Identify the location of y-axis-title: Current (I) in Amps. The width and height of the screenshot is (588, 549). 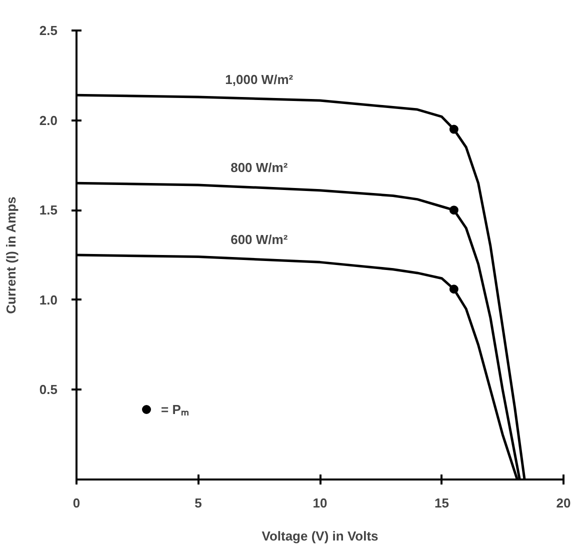
(10, 255).